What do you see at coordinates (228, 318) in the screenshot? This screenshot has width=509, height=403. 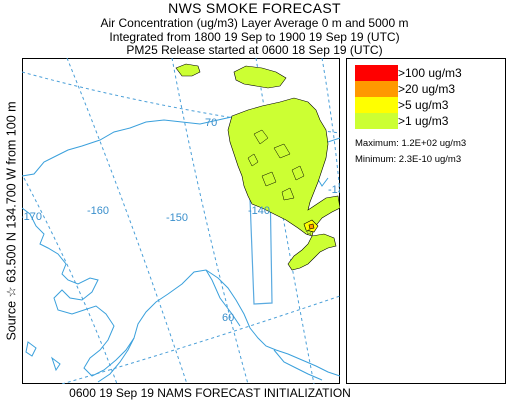 I see `lat-label-60: 60` at bounding box center [228, 318].